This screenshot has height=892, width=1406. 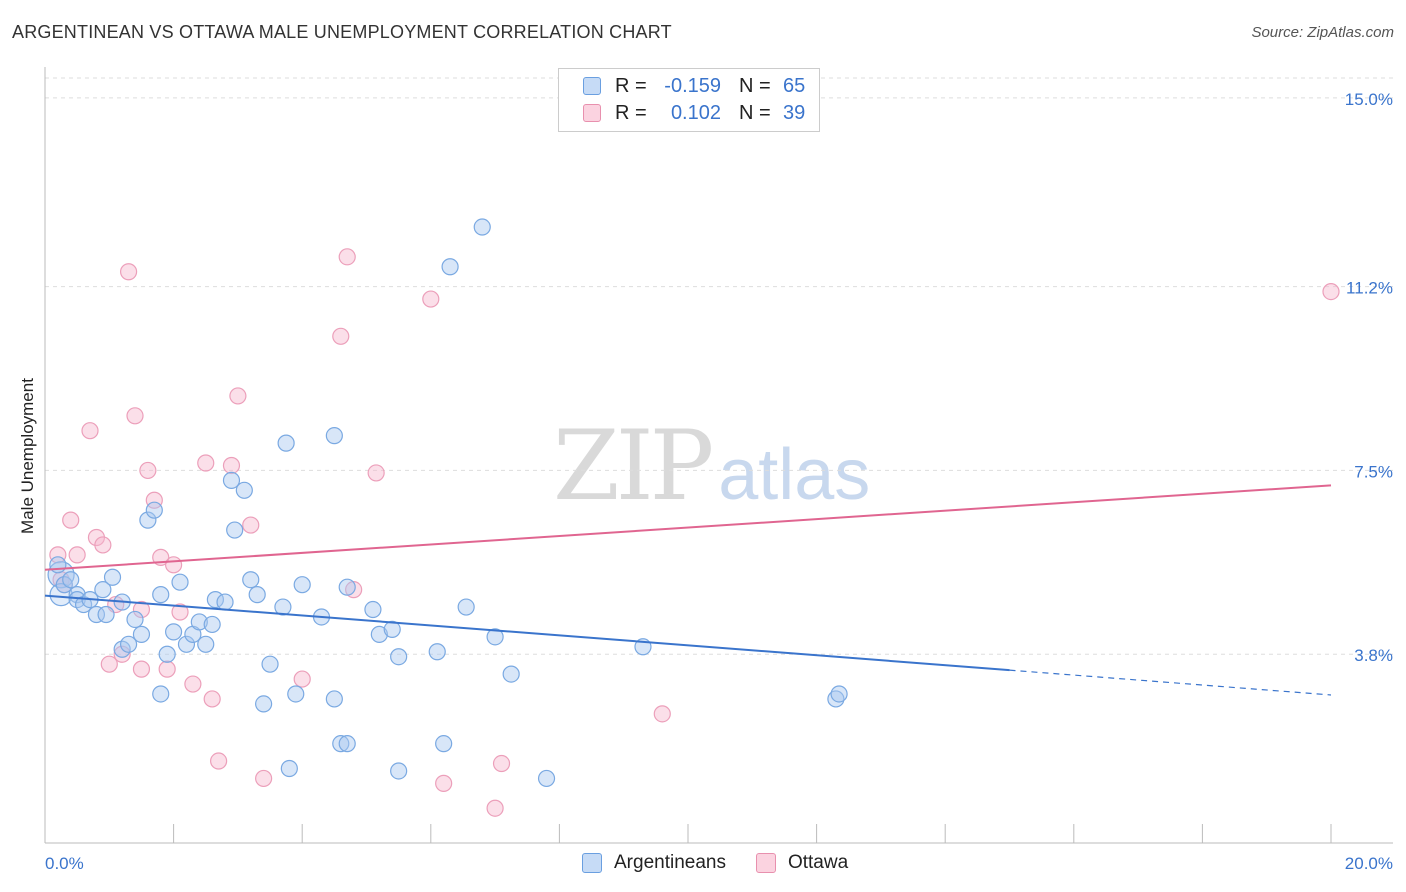 What do you see at coordinates (27, 456) in the screenshot?
I see `y-axis-label: Male Unemployment` at bounding box center [27, 456].